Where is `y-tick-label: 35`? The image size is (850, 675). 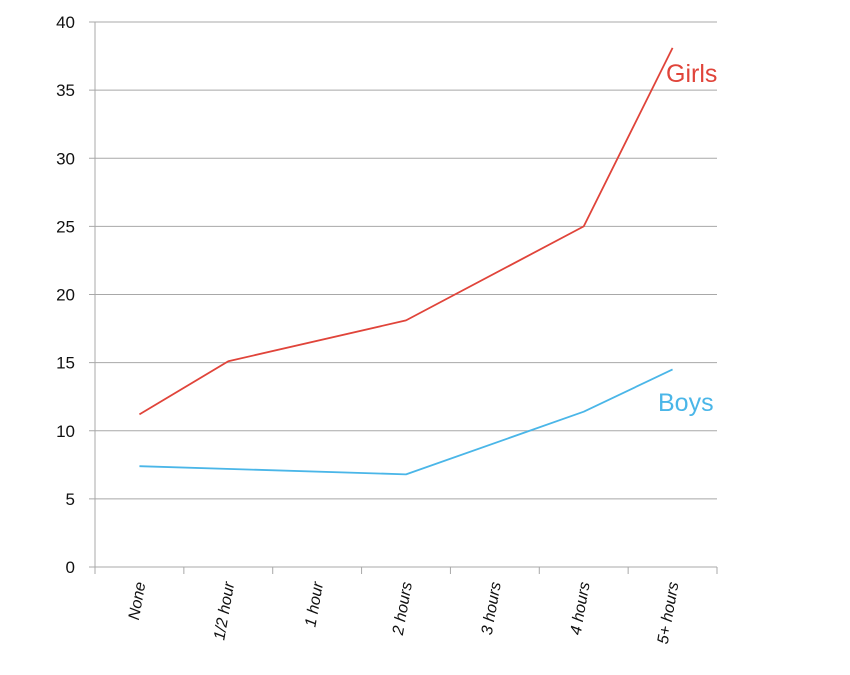 y-tick-label: 35 is located at coordinates (65, 90).